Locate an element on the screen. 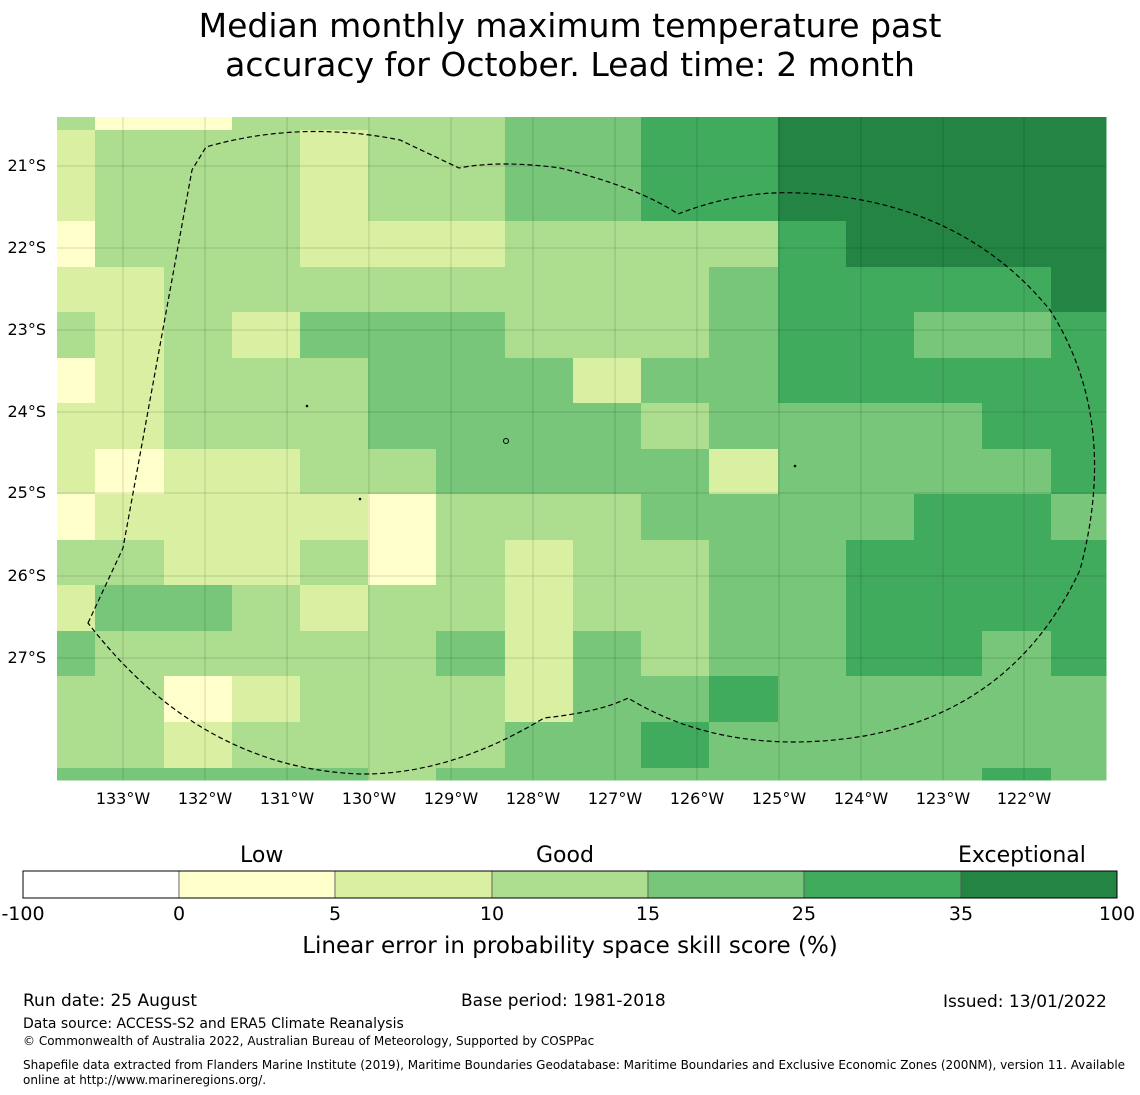 This screenshot has height=1095, width=1140. latitude-label: 27°S is located at coordinates (26, 657).